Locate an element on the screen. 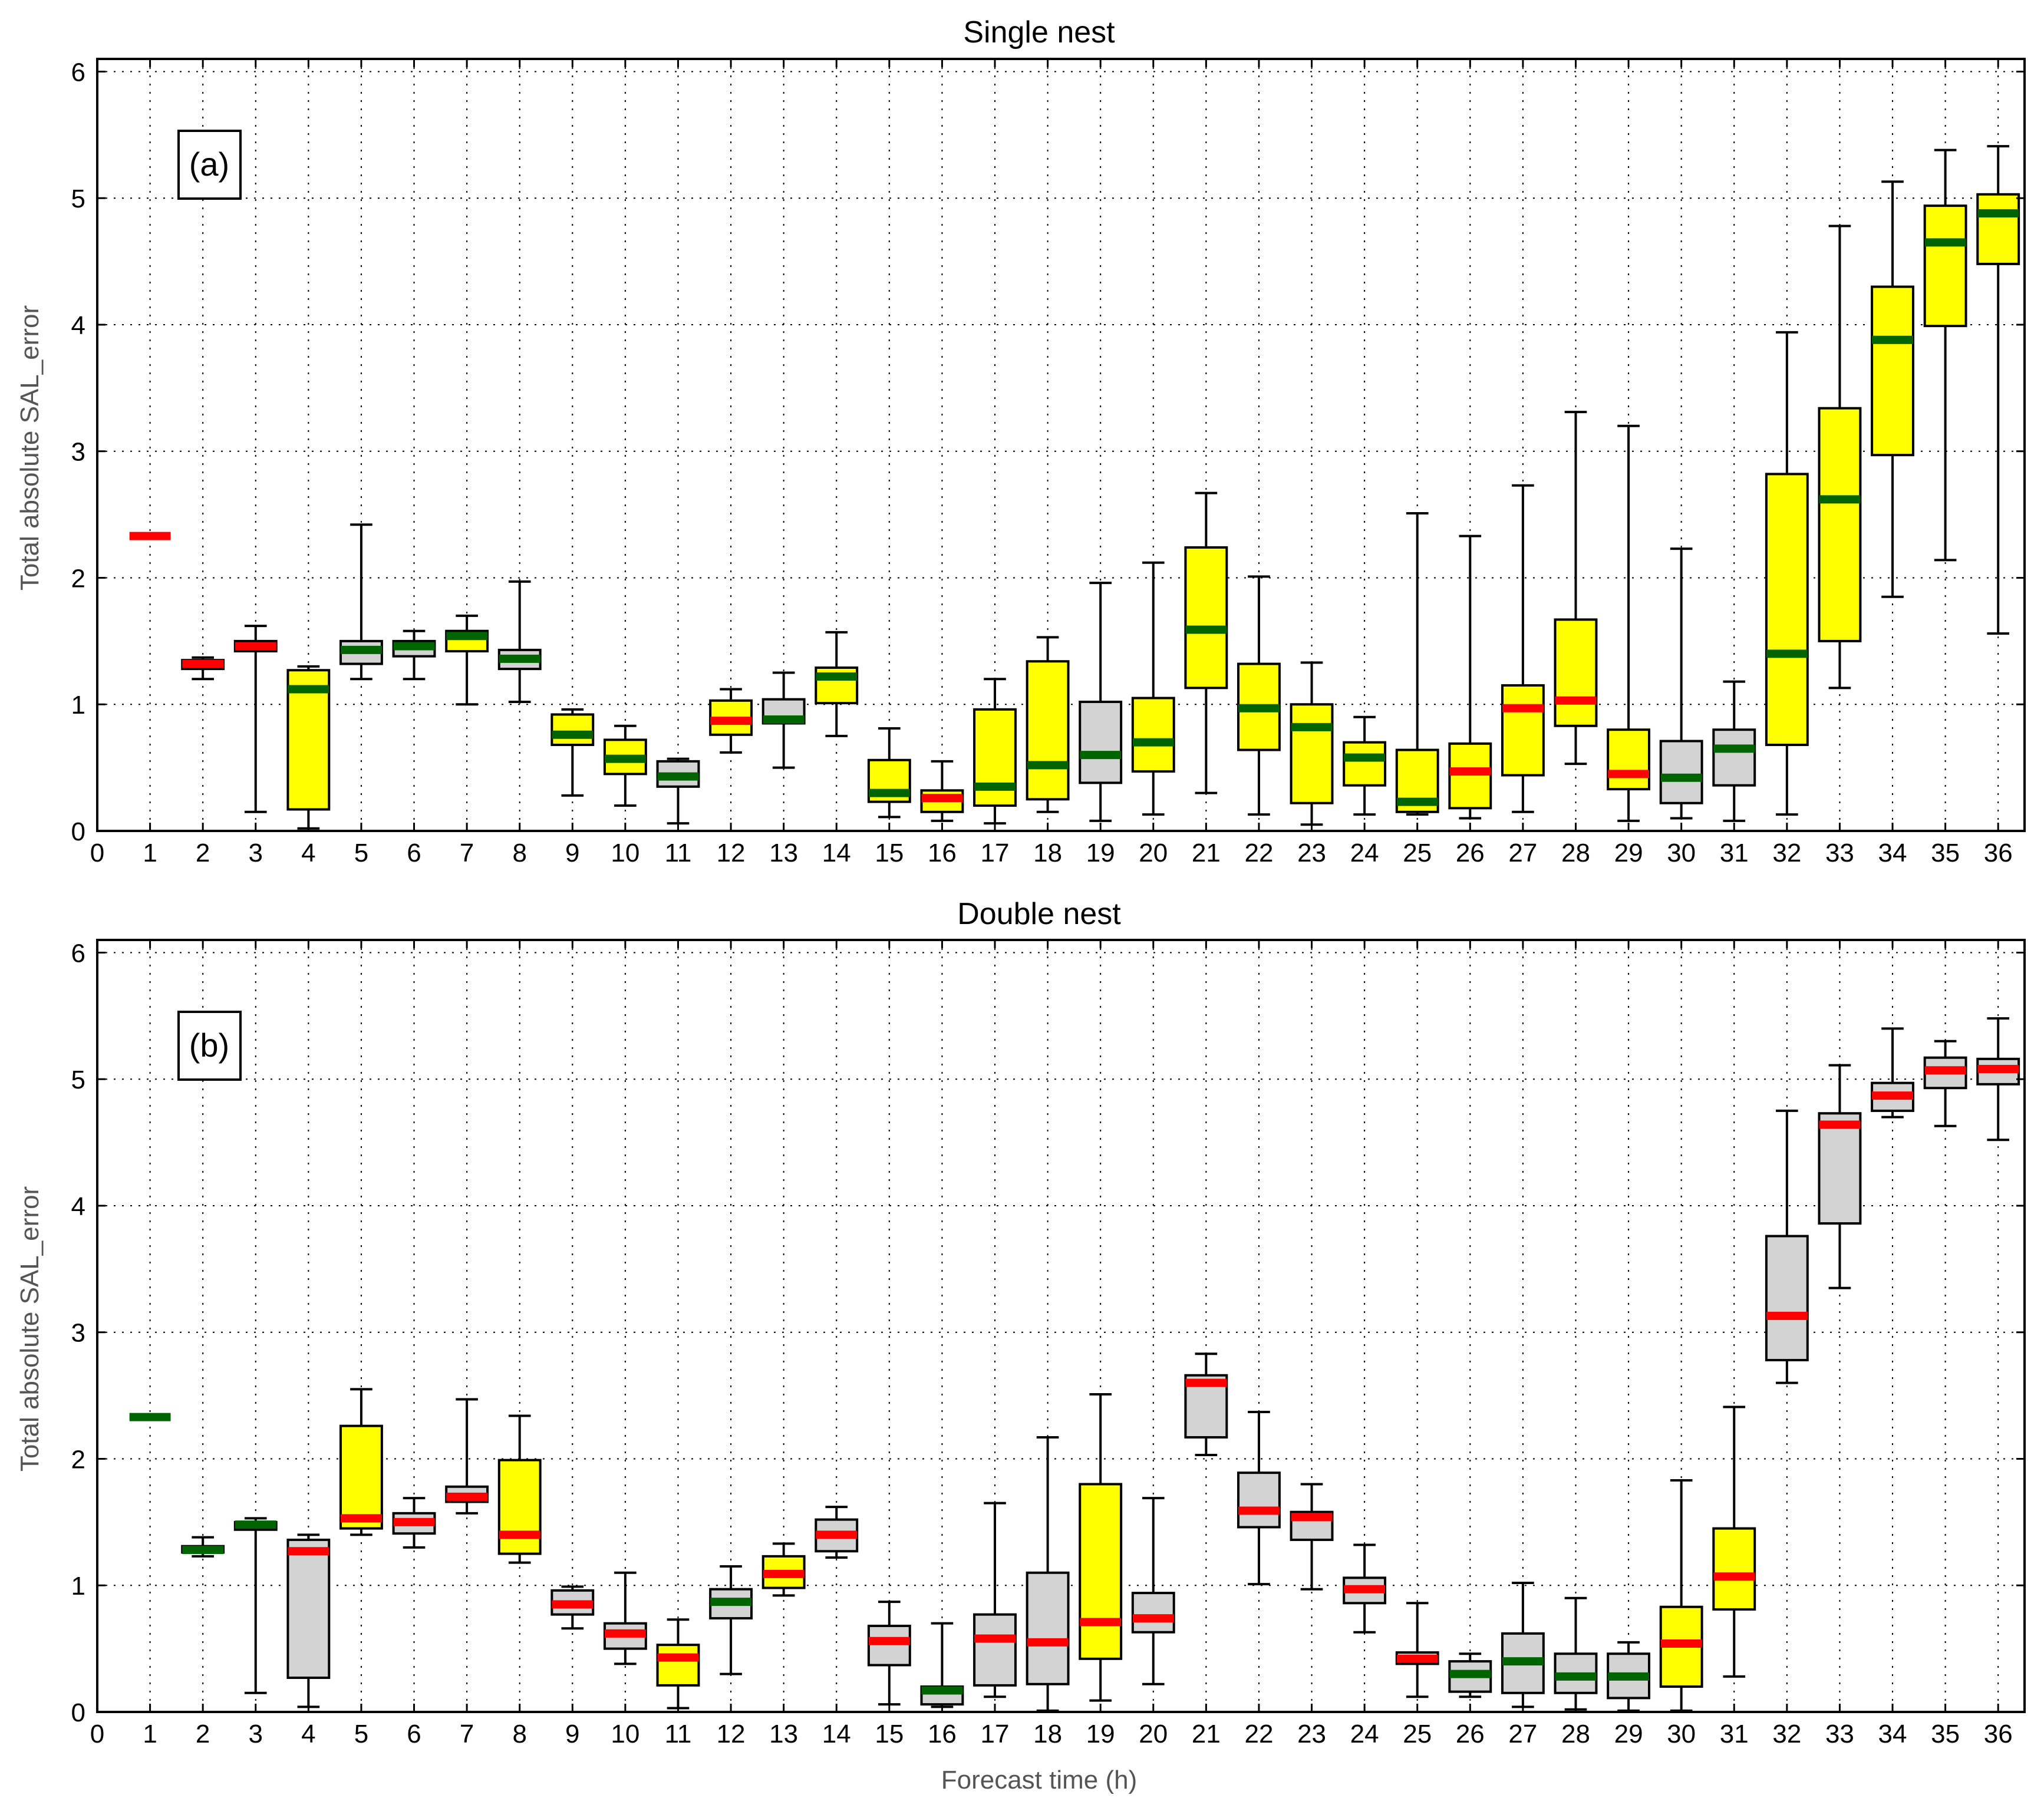 Image resolution: width=2044 pixels, height=1808 pixels. panel-label: (a) is located at coordinates (209, 164).